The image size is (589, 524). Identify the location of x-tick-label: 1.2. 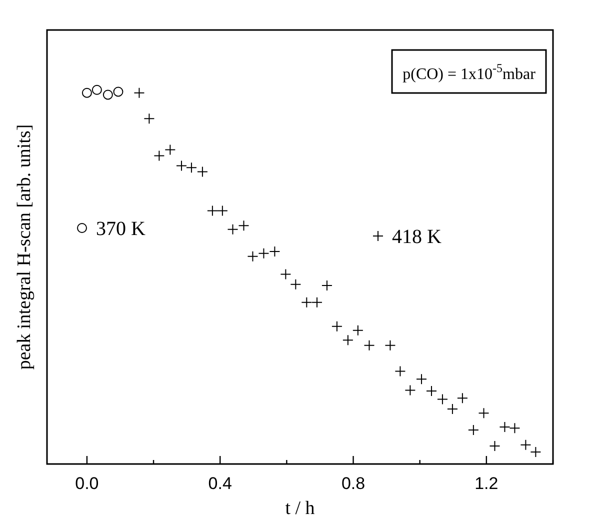
(486, 483).